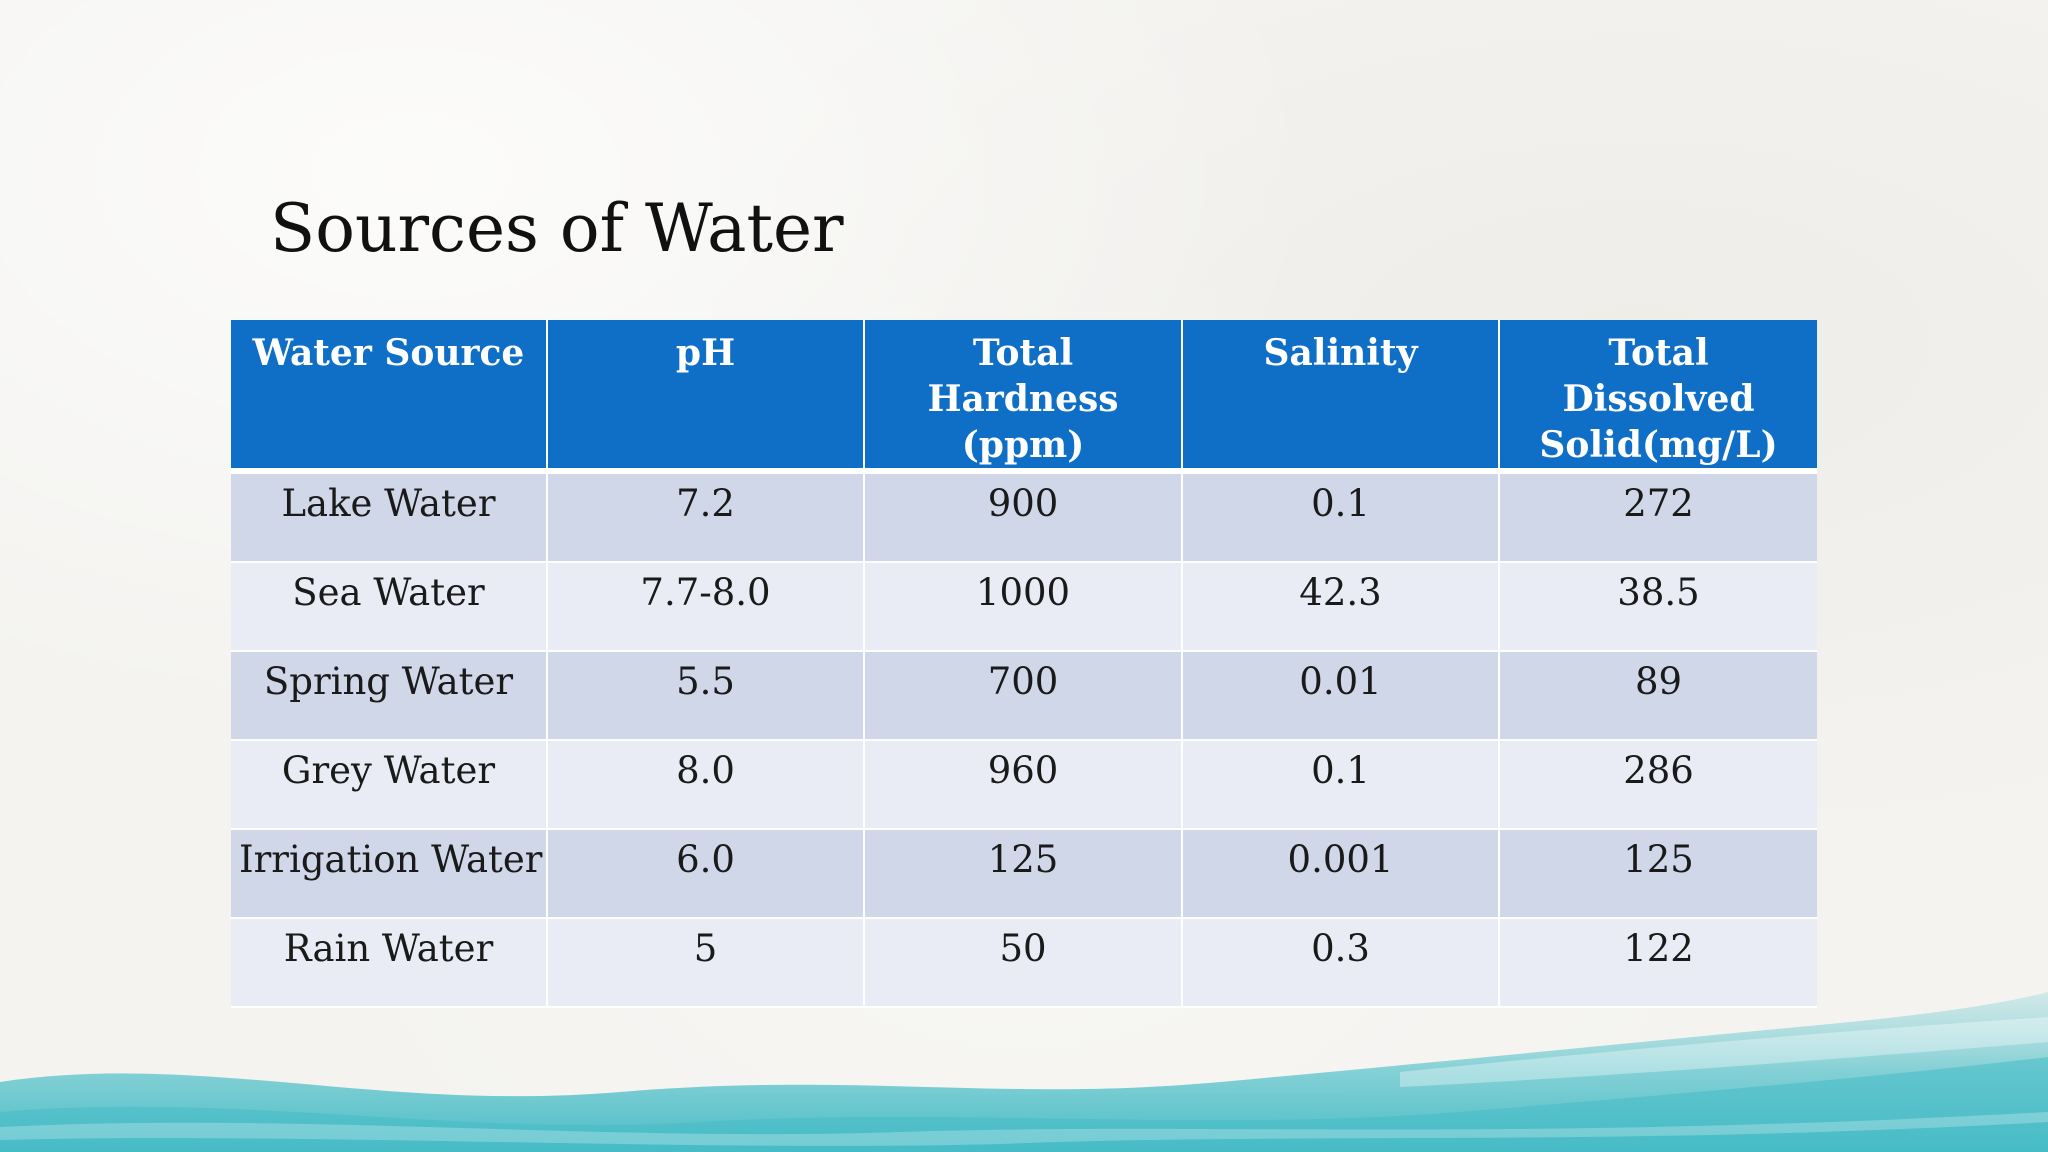 This screenshot has height=1152, width=2048. Describe the element at coordinates (389, 607) in the screenshot. I see `cell-water-source: Sea Water` at that location.